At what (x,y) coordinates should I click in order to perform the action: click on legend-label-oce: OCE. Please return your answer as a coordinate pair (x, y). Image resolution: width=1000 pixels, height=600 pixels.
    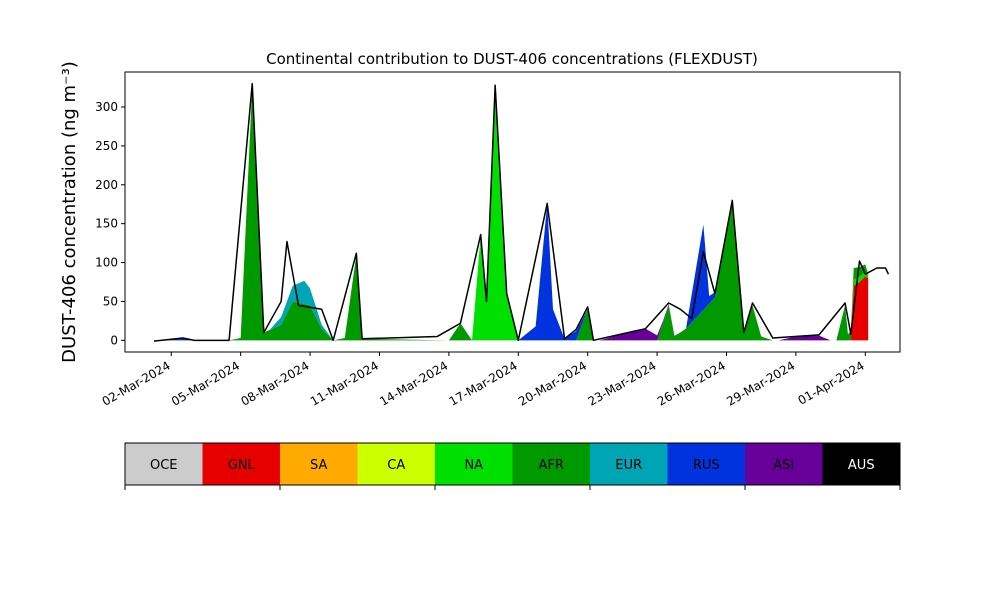
    Looking at the image, I should click on (164, 465).